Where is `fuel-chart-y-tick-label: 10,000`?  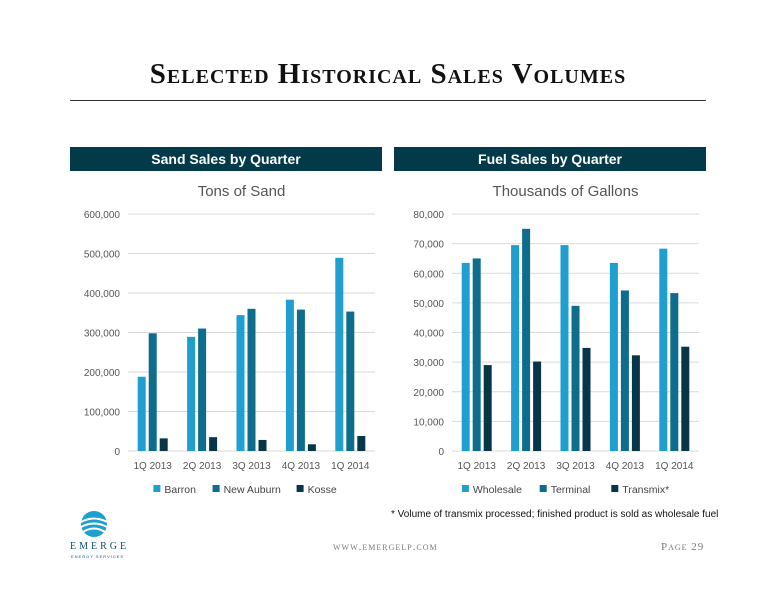
fuel-chart-y-tick-label: 10,000 is located at coordinates (428, 422).